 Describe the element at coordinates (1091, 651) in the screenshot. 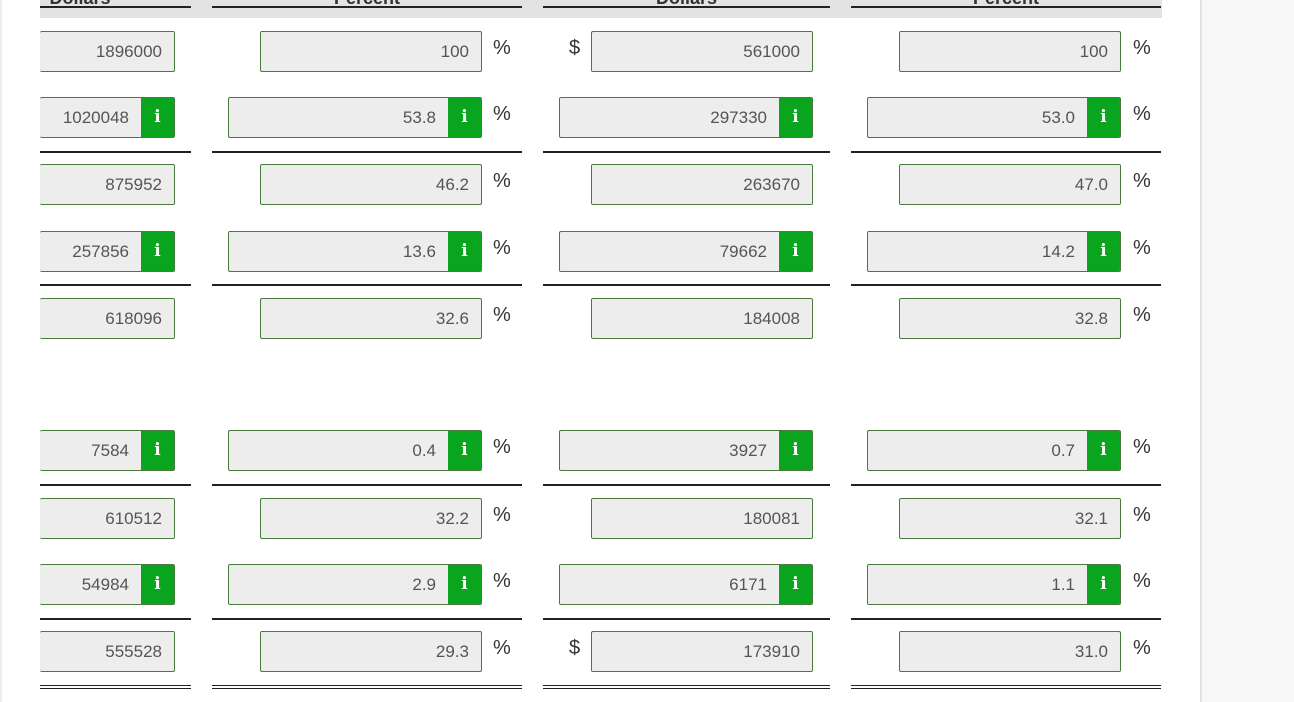

I see `field-value: 31.0` at that location.